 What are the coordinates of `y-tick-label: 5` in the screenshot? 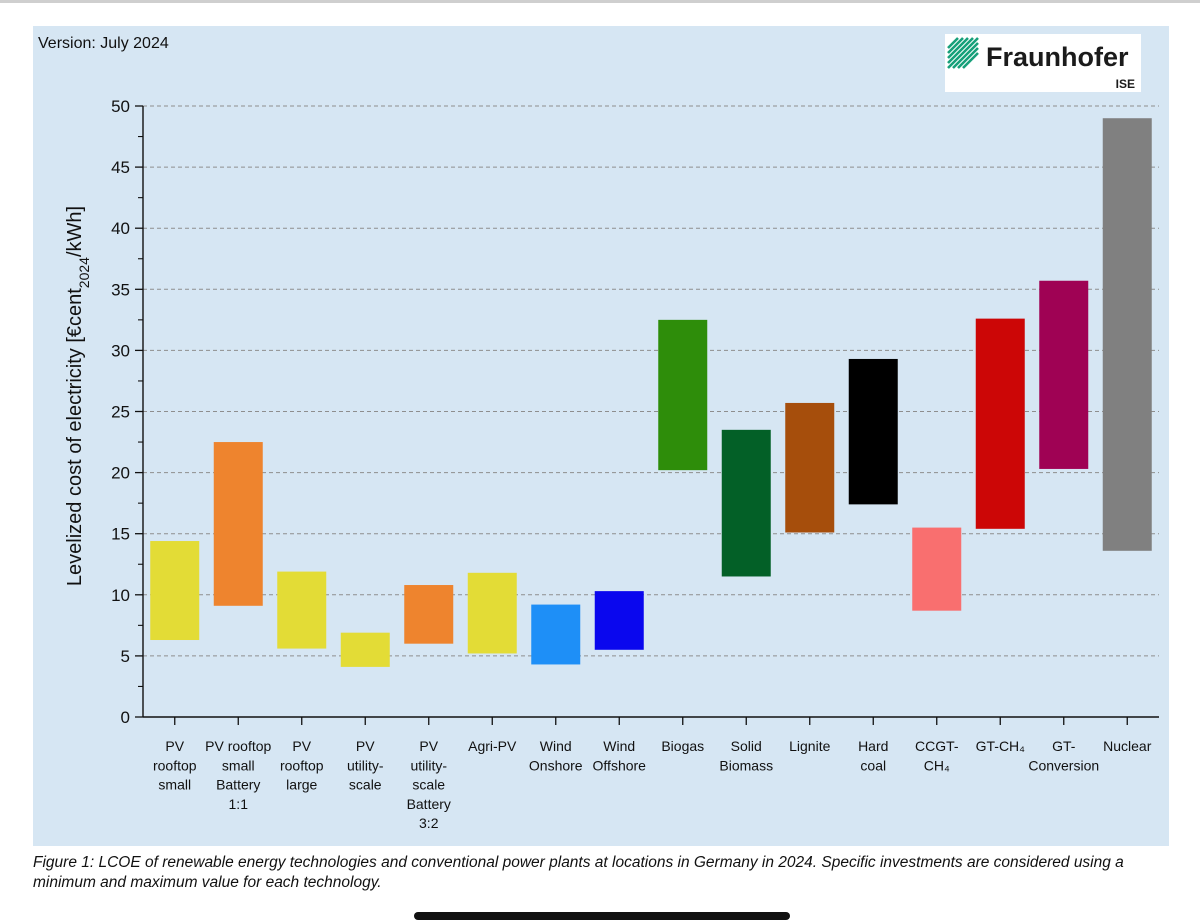 It's located at (125, 656).